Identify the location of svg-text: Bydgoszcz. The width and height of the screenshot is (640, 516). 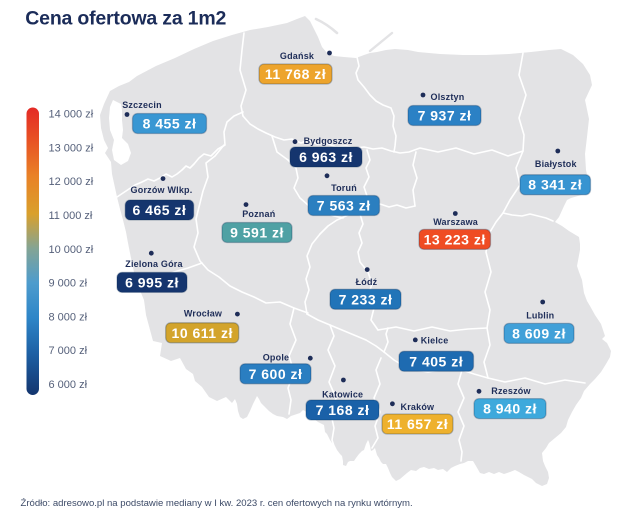
(328, 141).